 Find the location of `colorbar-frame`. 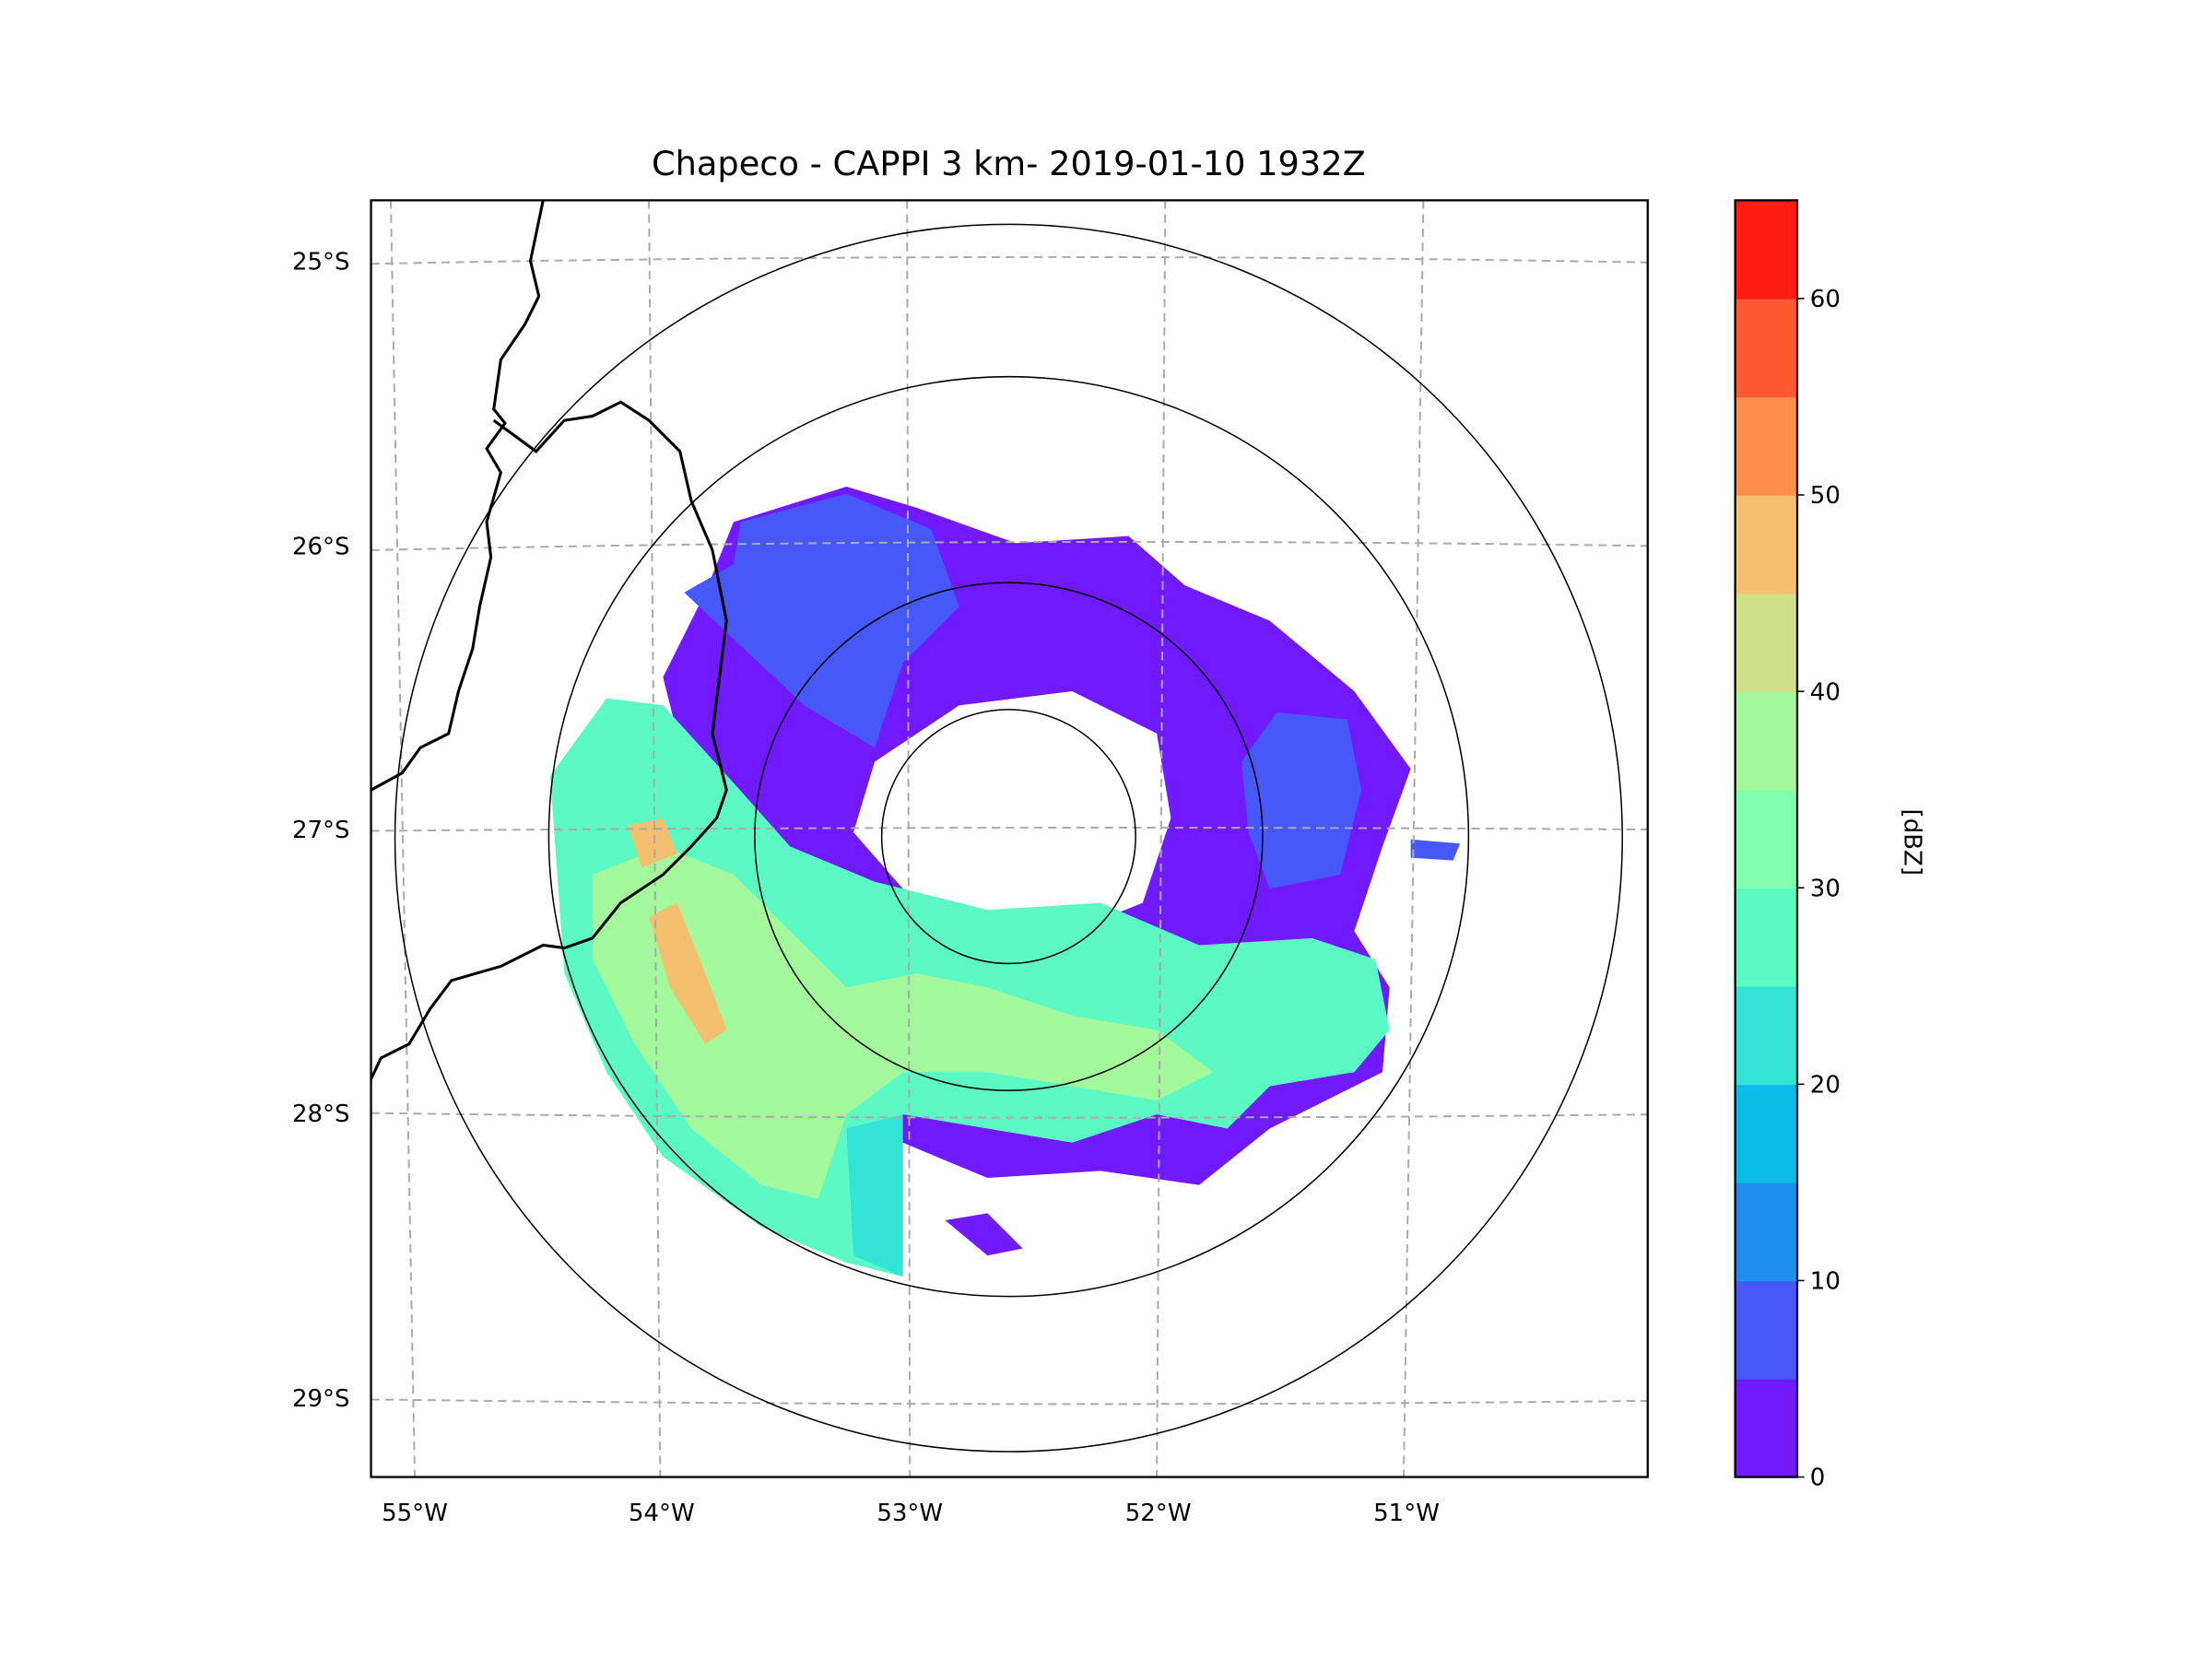

colorbar-frame is located at coordinates (1766, 838).